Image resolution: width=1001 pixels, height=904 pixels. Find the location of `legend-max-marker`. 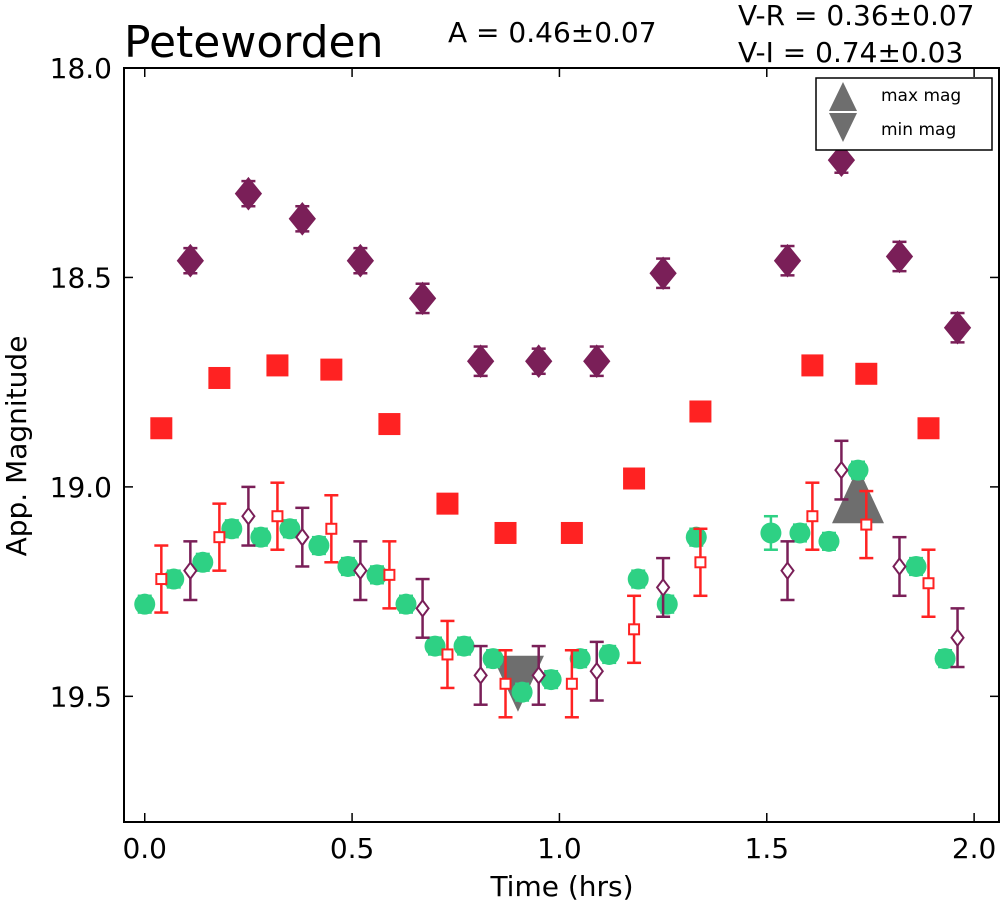

legend-max-marker is located at coordinates (843, 96).